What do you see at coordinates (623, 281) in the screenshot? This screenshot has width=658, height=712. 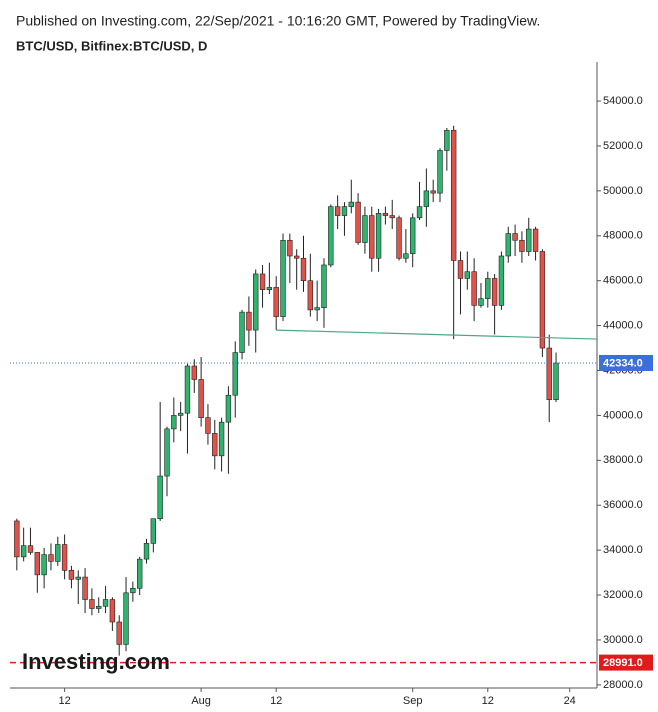 I see `y-tick-label: 46000.0` at bounding box center [623, 281].